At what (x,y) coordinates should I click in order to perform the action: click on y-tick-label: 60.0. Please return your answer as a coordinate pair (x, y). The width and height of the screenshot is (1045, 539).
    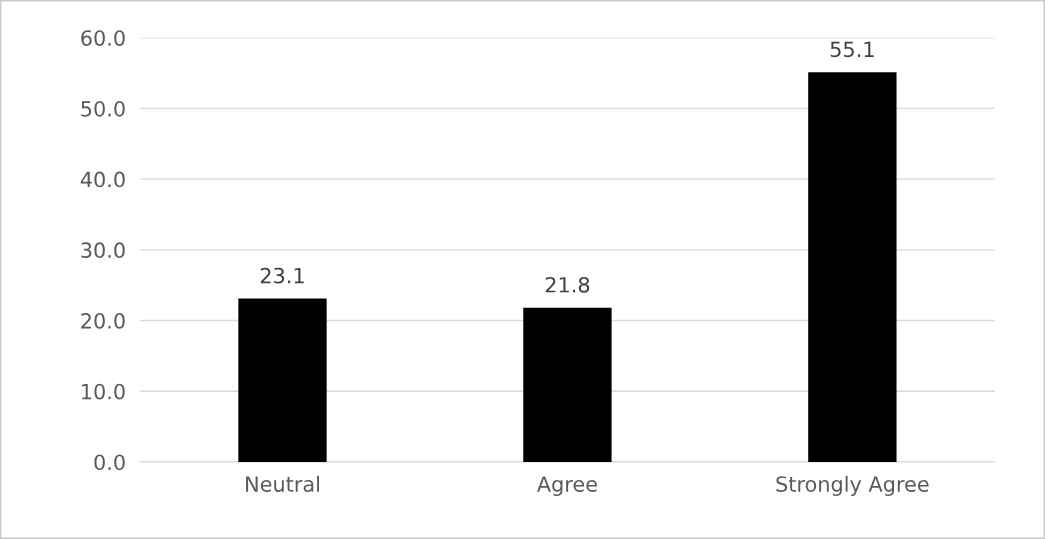
    Looking at the image, I should click on (103, 38).